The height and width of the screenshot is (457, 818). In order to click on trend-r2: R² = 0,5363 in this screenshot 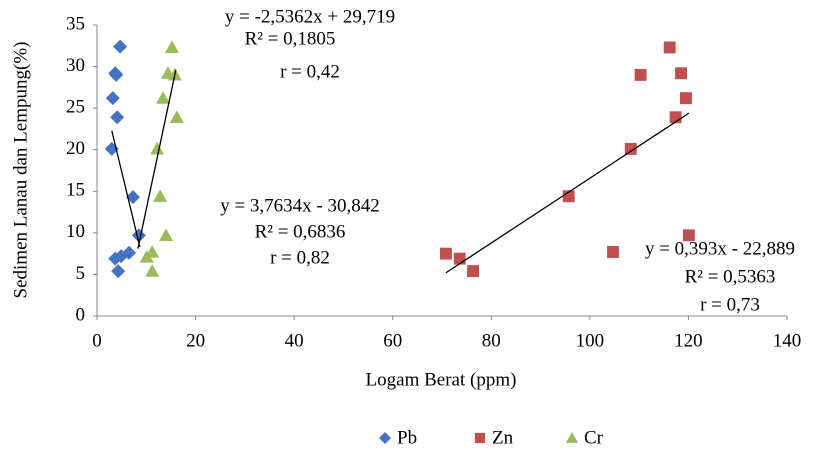, I will do `click(730, 276)`.